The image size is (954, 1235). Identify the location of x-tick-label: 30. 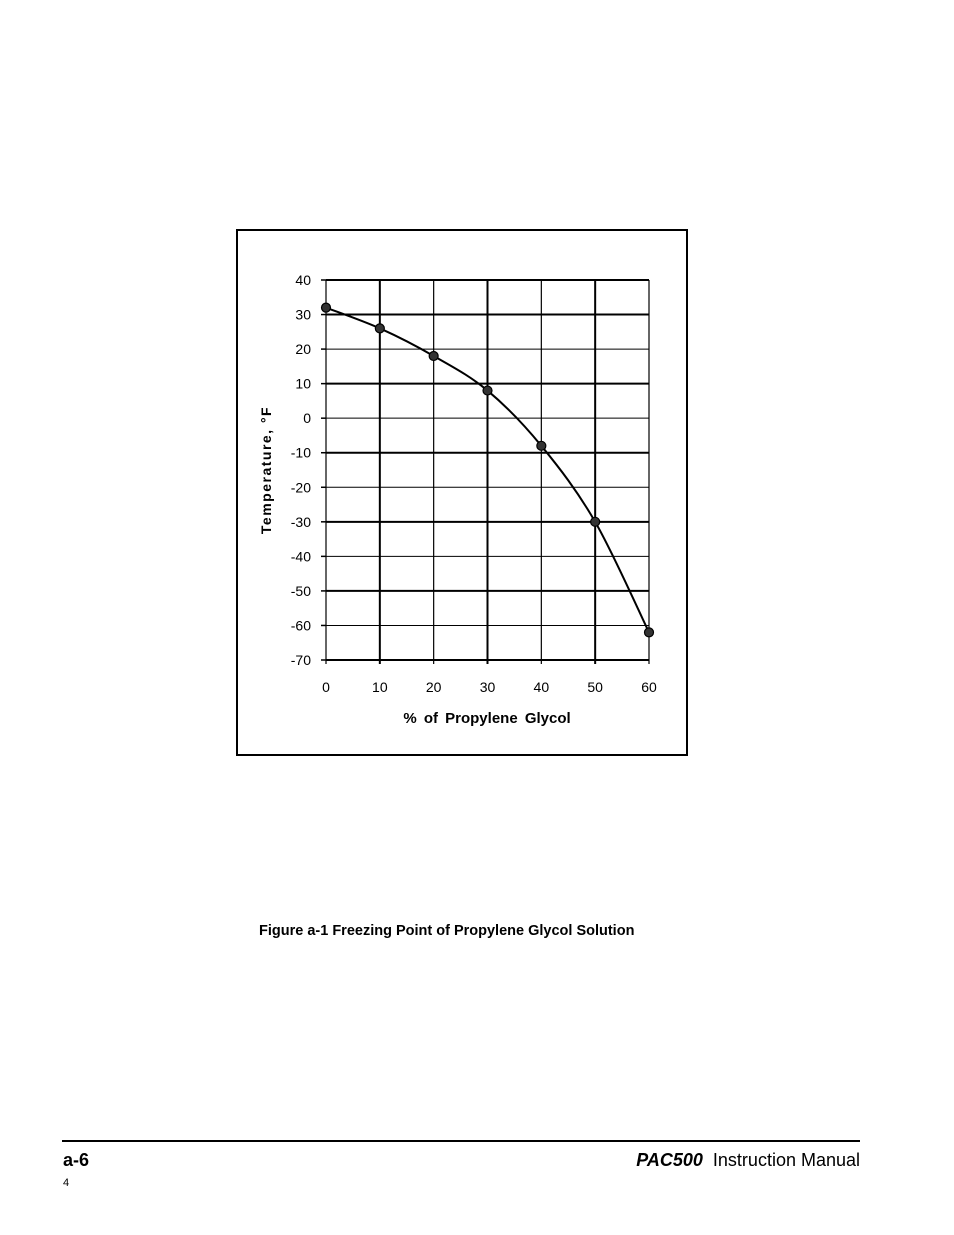
(488, 687).